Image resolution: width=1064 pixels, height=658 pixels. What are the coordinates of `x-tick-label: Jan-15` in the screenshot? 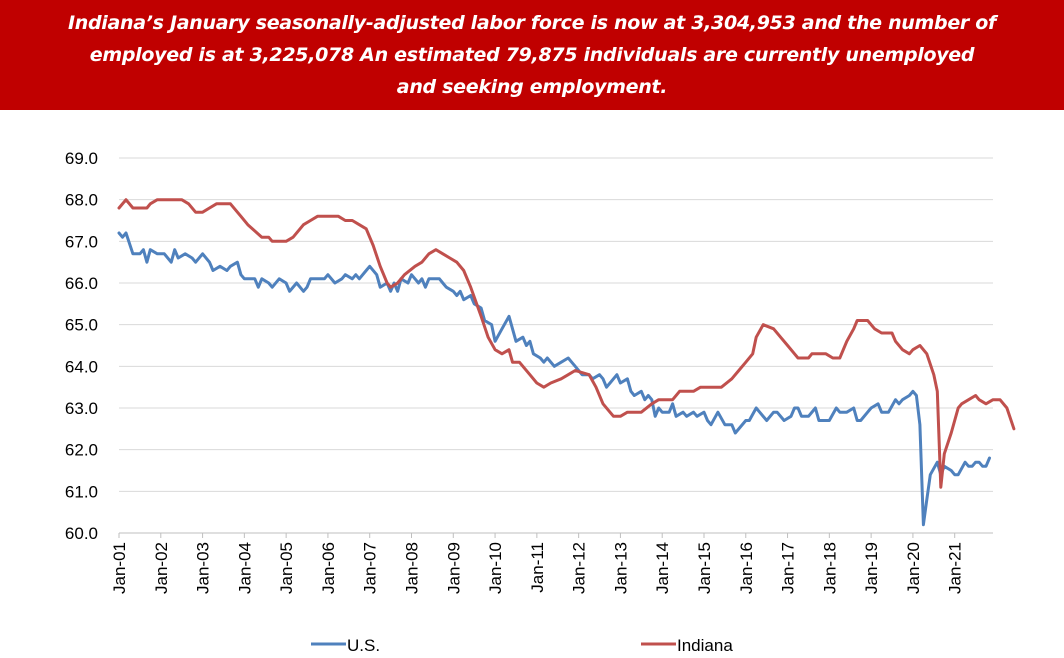 It's located at (704, 568).